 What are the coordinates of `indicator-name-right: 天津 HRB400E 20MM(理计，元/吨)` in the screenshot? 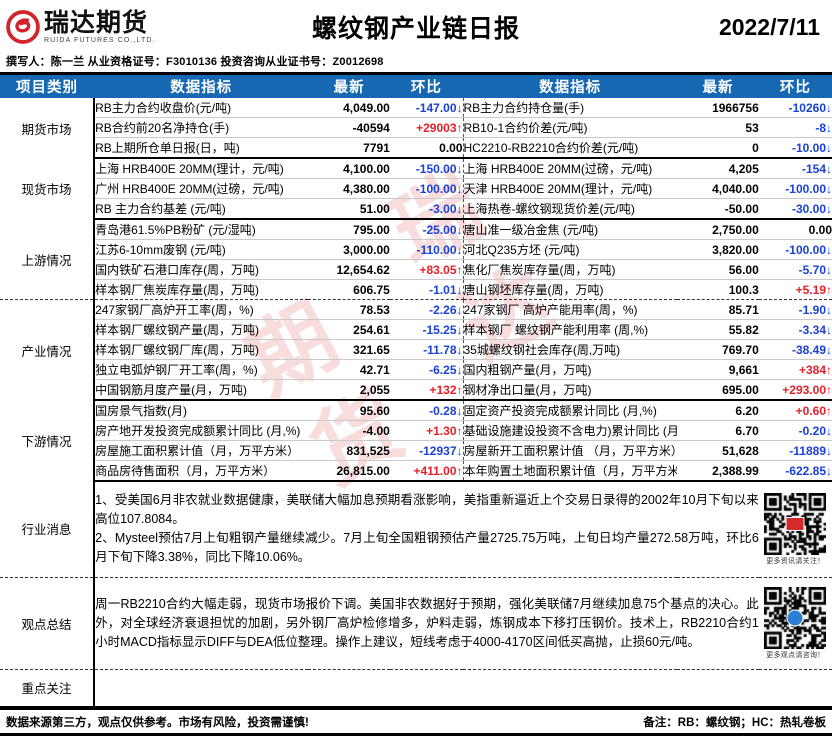 It's located at (570, 188).